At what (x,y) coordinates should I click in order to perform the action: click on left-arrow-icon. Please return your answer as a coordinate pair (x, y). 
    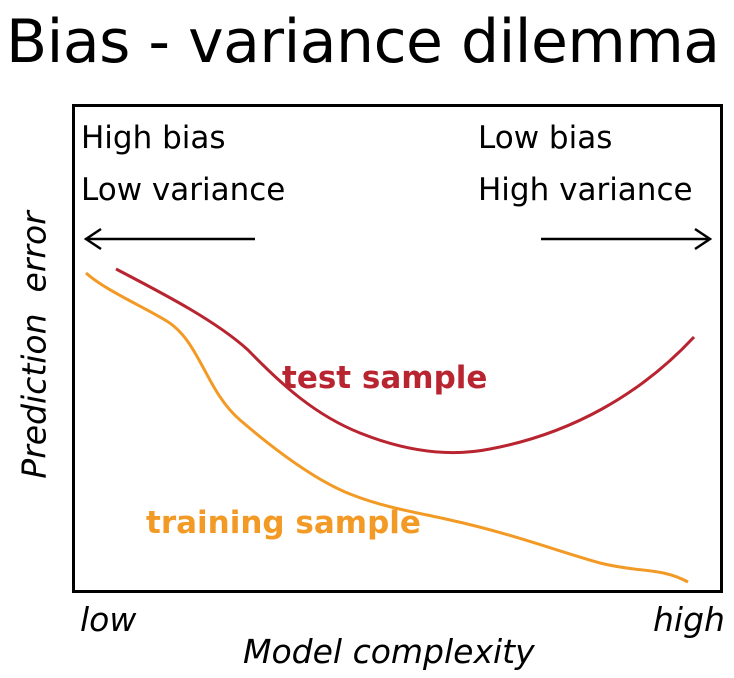
    Looking at the image, I should click on (169, 239).